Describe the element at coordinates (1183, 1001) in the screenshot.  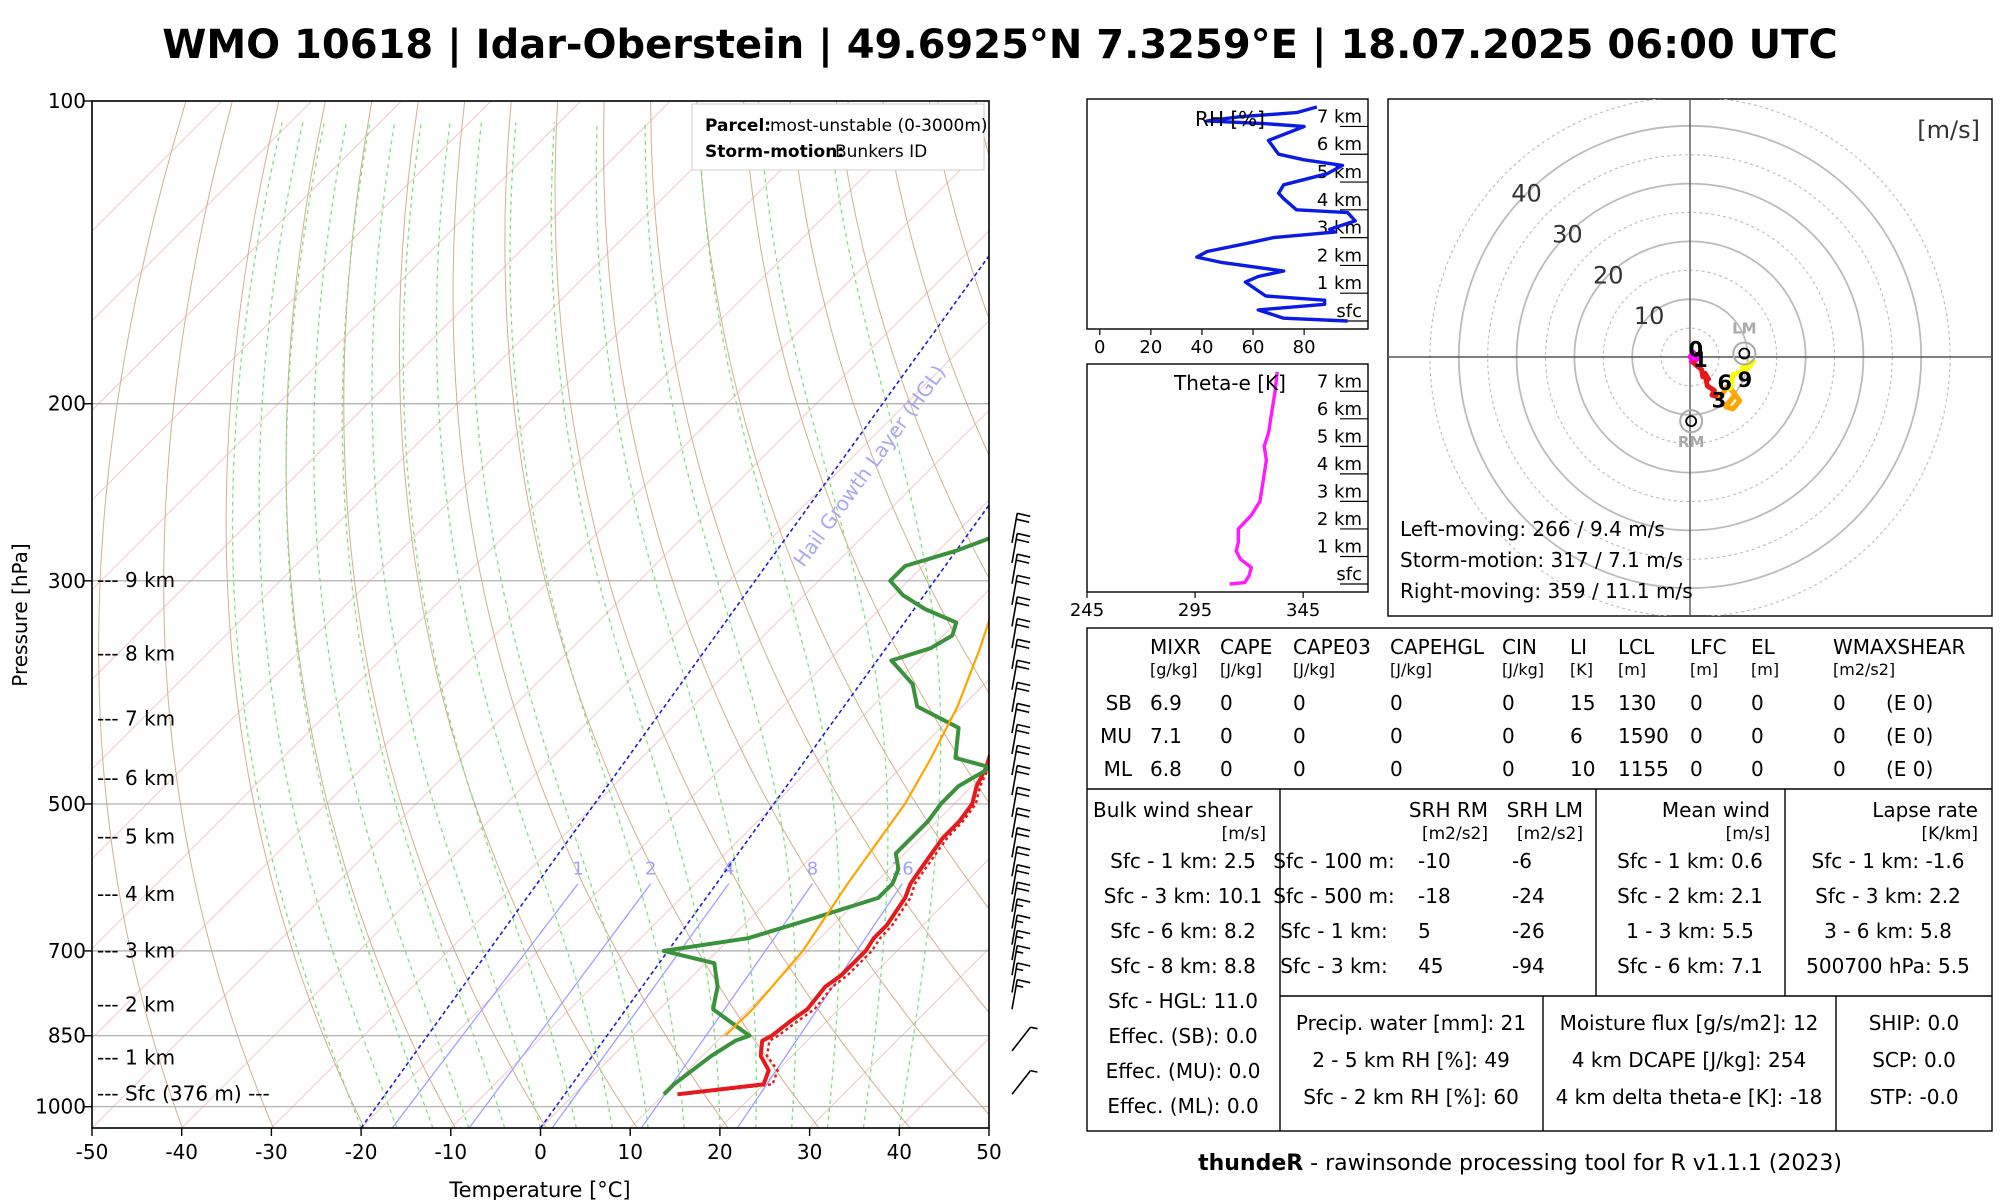
I see `bulk-shear-row: Sfc - HGL: 11.0` at that location.